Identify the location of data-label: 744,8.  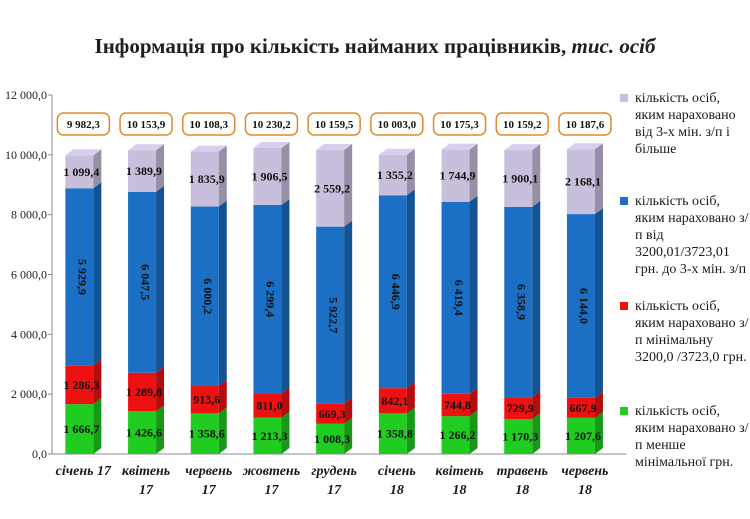
(457, 405).